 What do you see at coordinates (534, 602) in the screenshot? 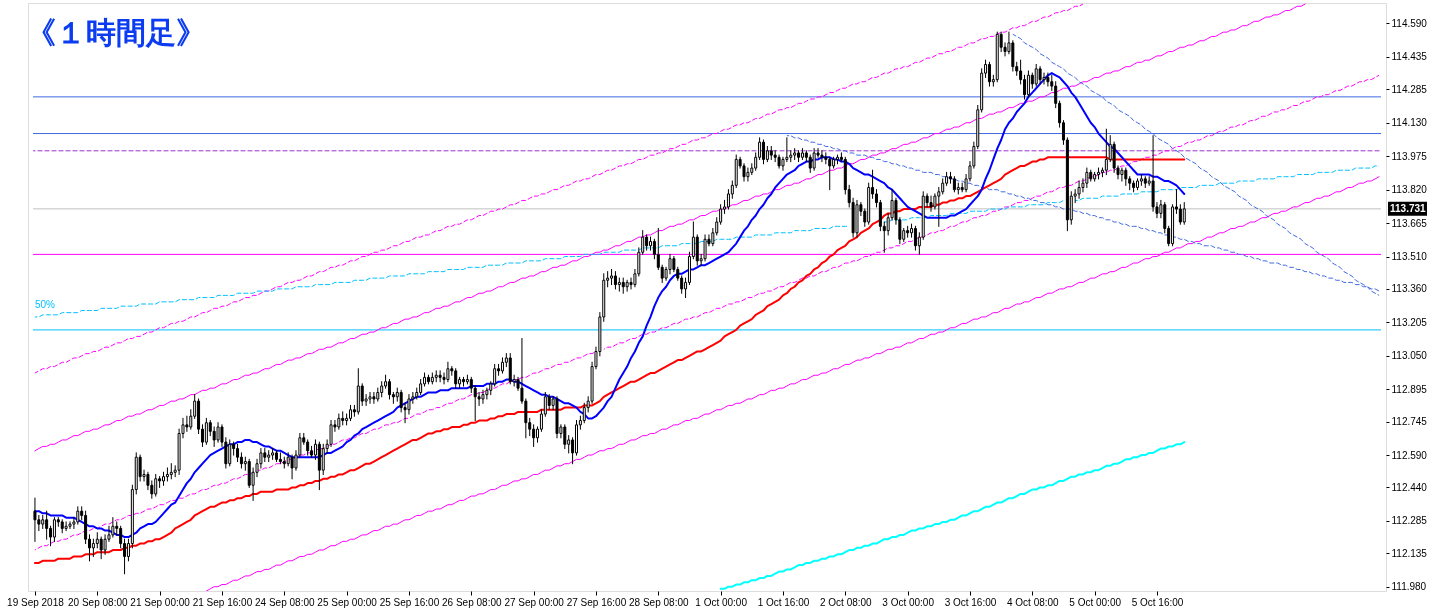
I see `x-tick-label: 27 Sep 00:00` at bounding box center [534, 602].